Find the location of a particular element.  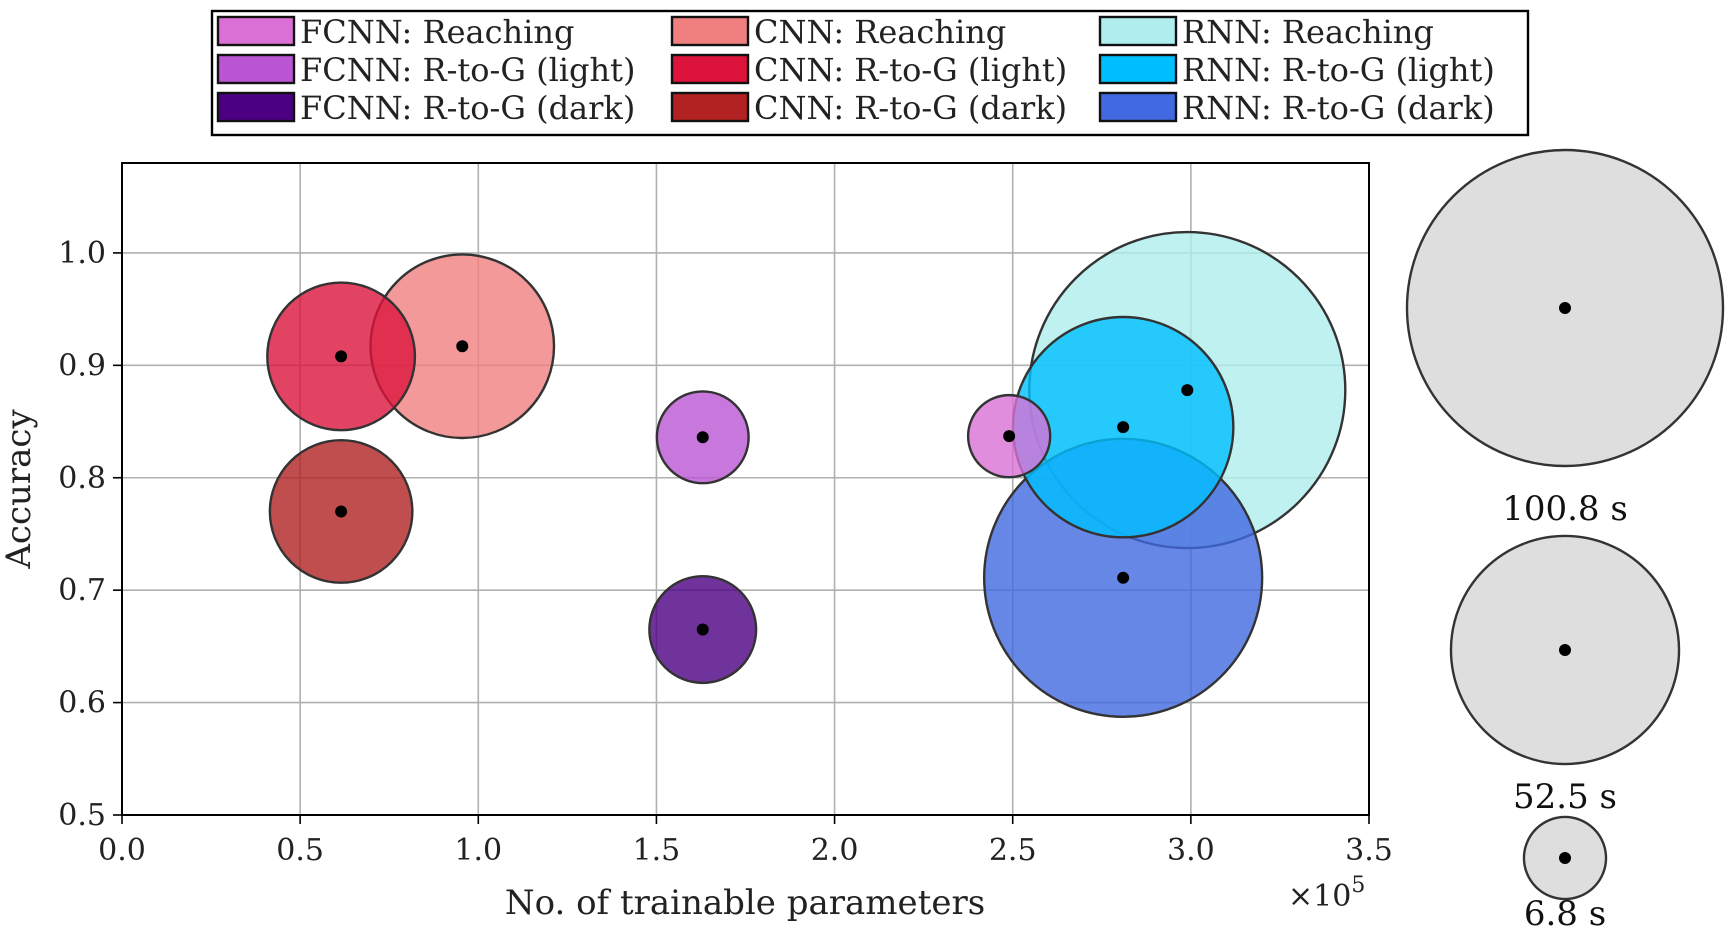

x-tick-label: 2.5 is located at coordinates (1013, 850).